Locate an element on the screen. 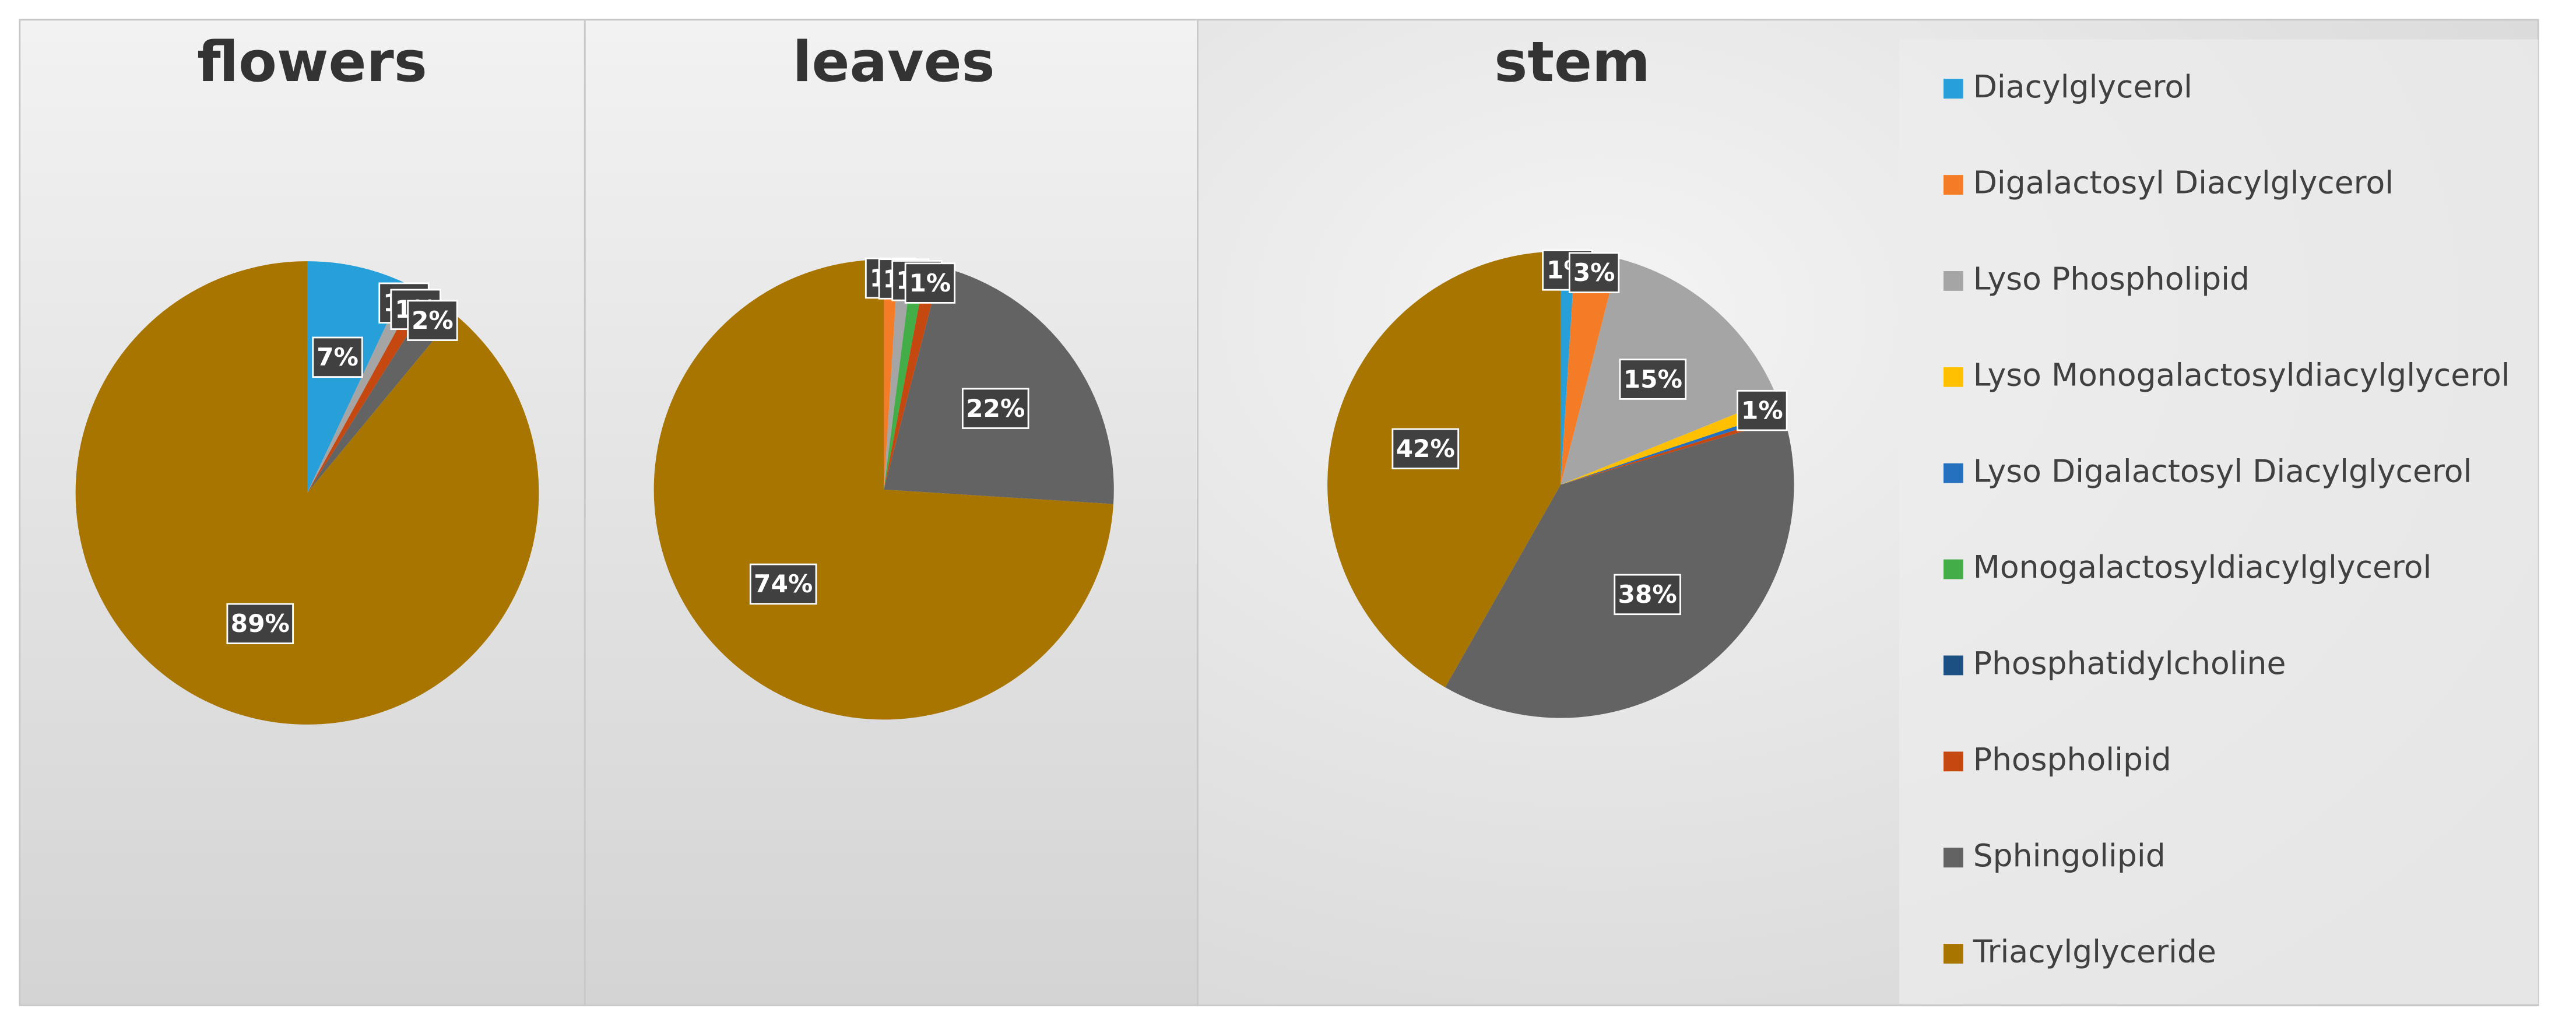  legend-label: Diacylglycerol is located at coordinates (2082, 86).